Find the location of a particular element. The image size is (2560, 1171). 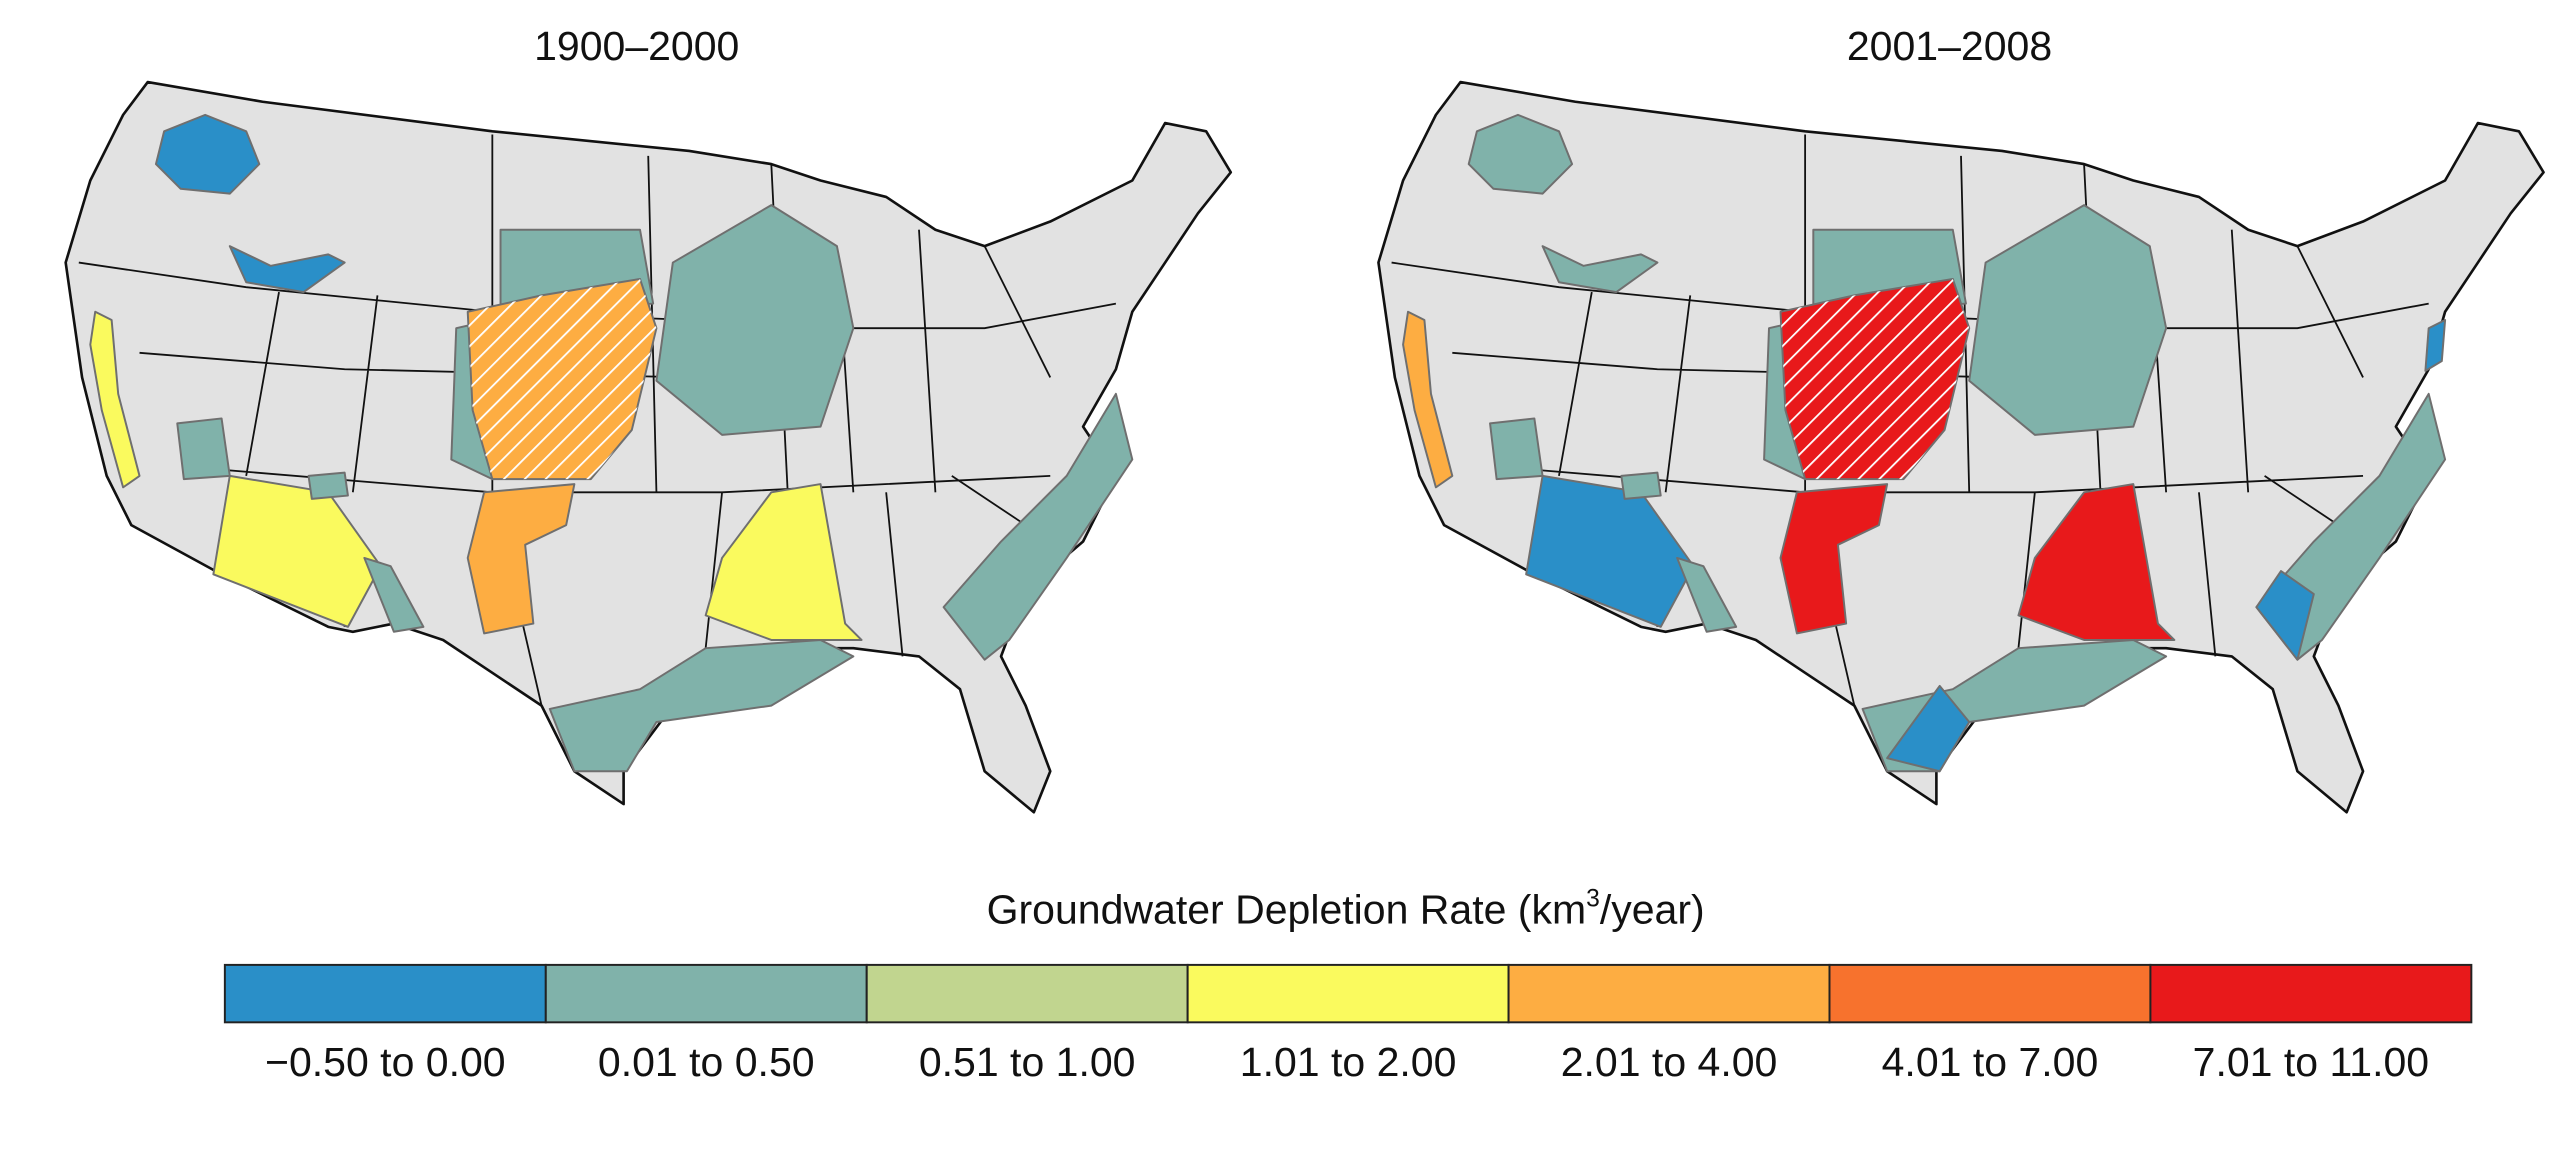

legend-label: 2.01 to 4.00 is located at coordinates (1669, 1062).